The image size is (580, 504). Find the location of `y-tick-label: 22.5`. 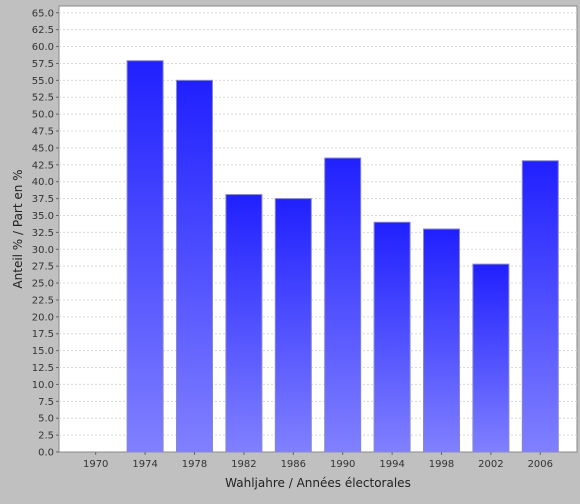

y-tick-label: 22.5 is located at coordinates (43, 300).